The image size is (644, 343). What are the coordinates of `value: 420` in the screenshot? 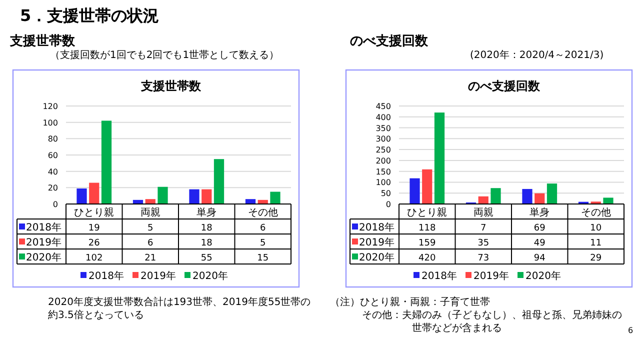 It's located at (427, 259).